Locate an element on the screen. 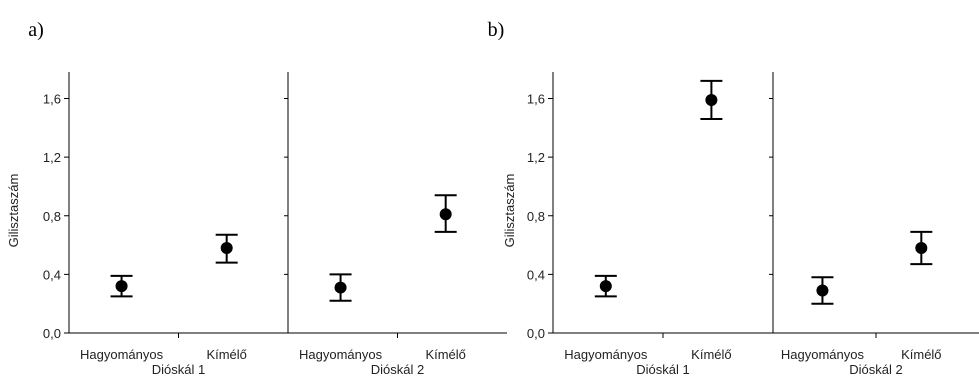 The width and height of the screenshot is (979, 381). panel-label: b) is located at coordinates (496, 30).